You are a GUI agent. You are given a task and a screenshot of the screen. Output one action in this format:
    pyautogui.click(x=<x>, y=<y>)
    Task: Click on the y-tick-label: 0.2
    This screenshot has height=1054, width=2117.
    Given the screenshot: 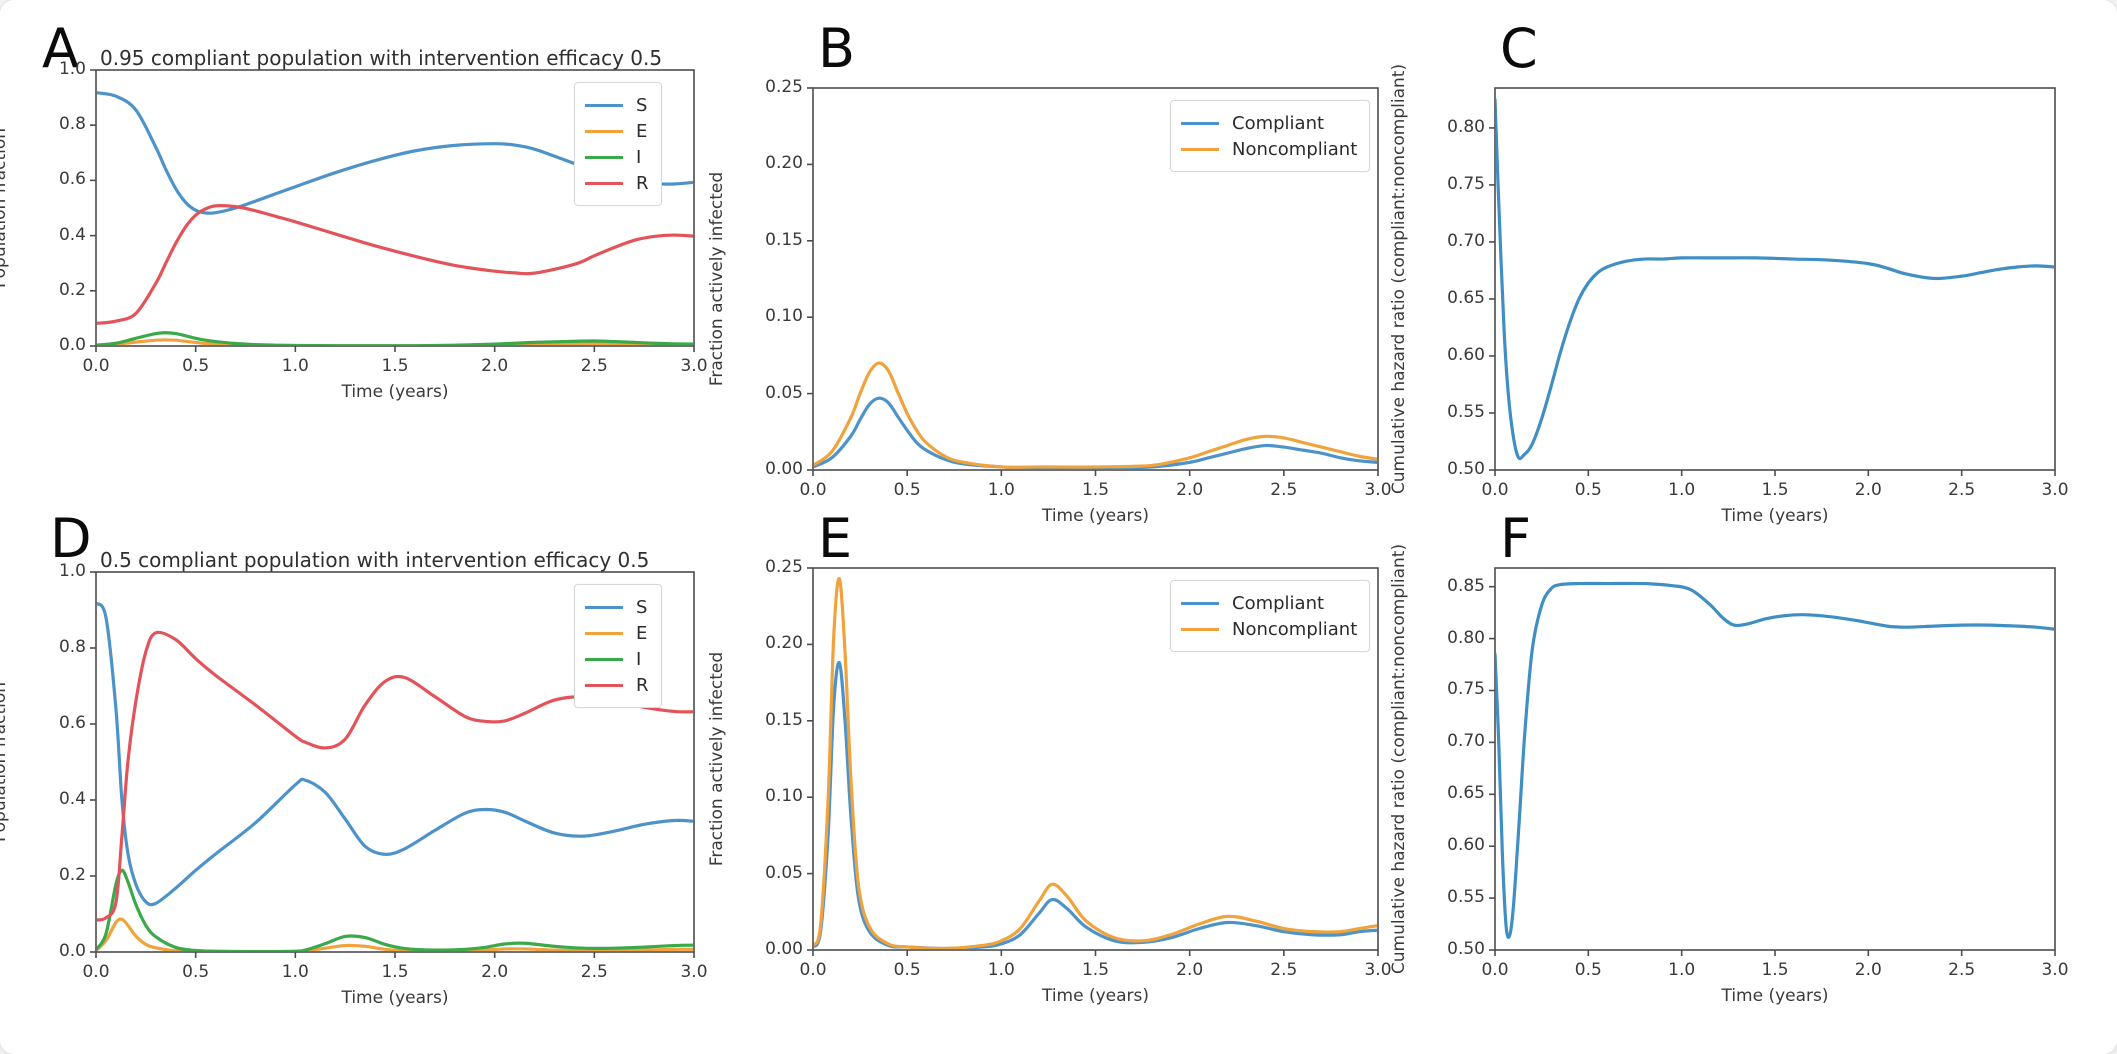 What is the action you would take?
    pyautogui.click(x=72, y=289)
    